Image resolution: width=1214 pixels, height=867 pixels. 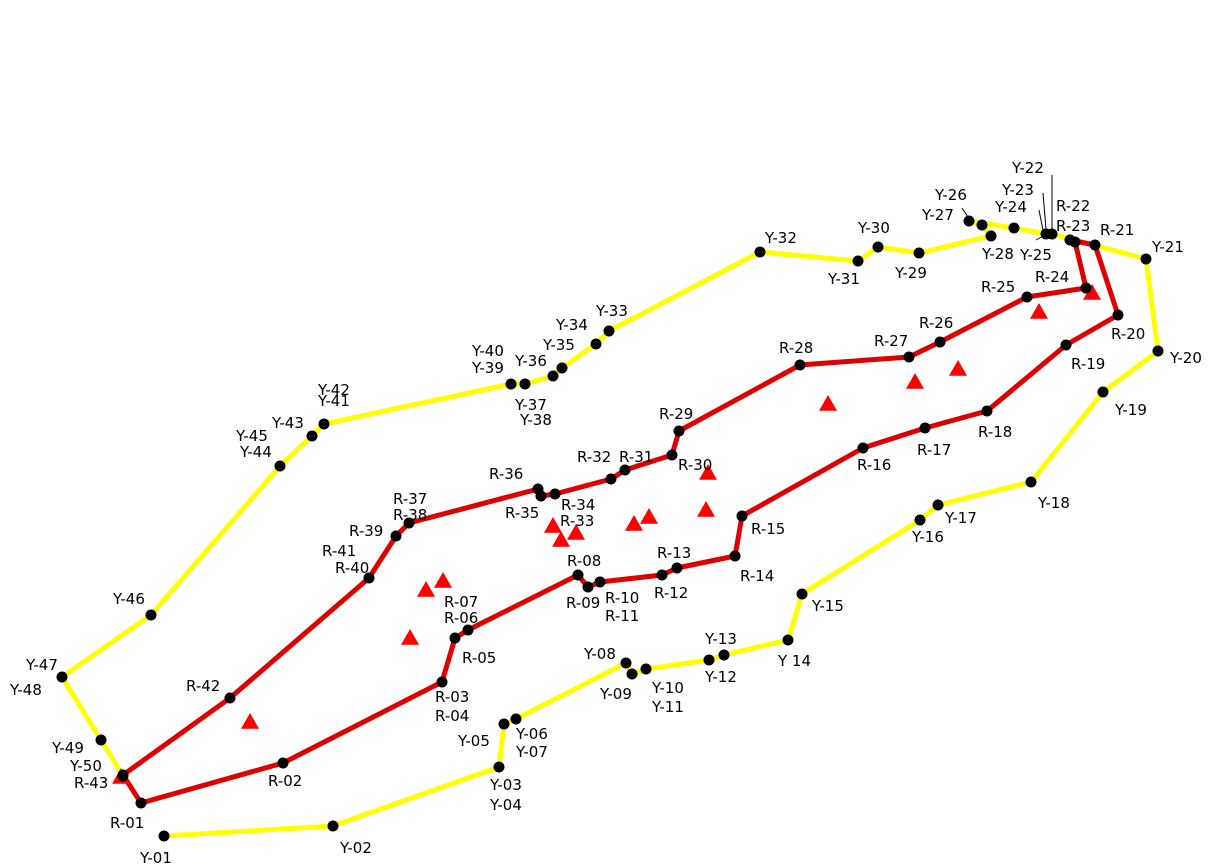 I want to click on point-label-r-32: R-32, so click(x=594, y=457).